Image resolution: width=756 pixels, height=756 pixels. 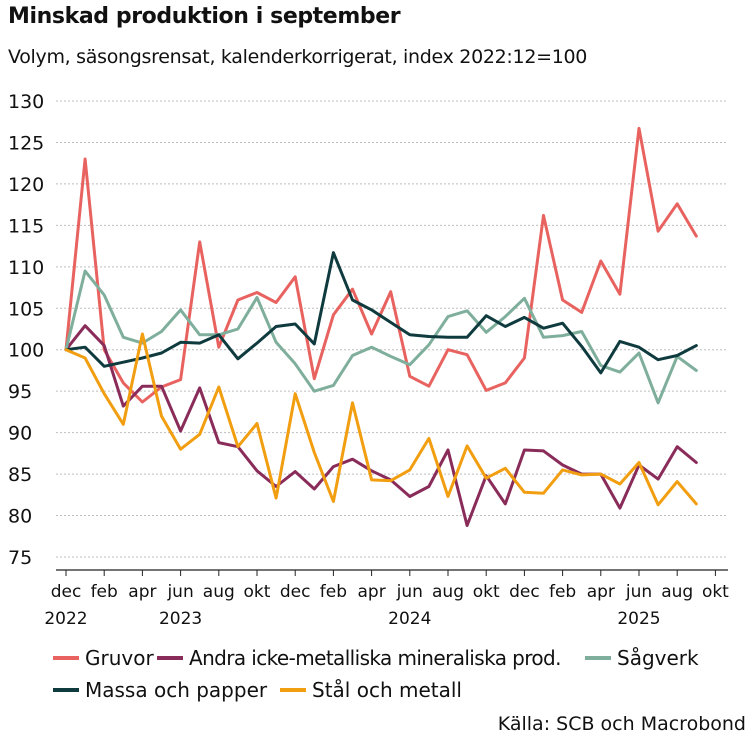 What do you see at coordinates (176, 690) in the screenshot?
I see `legend-label-massa: Massa och papper` at bounding box center [176, 690].